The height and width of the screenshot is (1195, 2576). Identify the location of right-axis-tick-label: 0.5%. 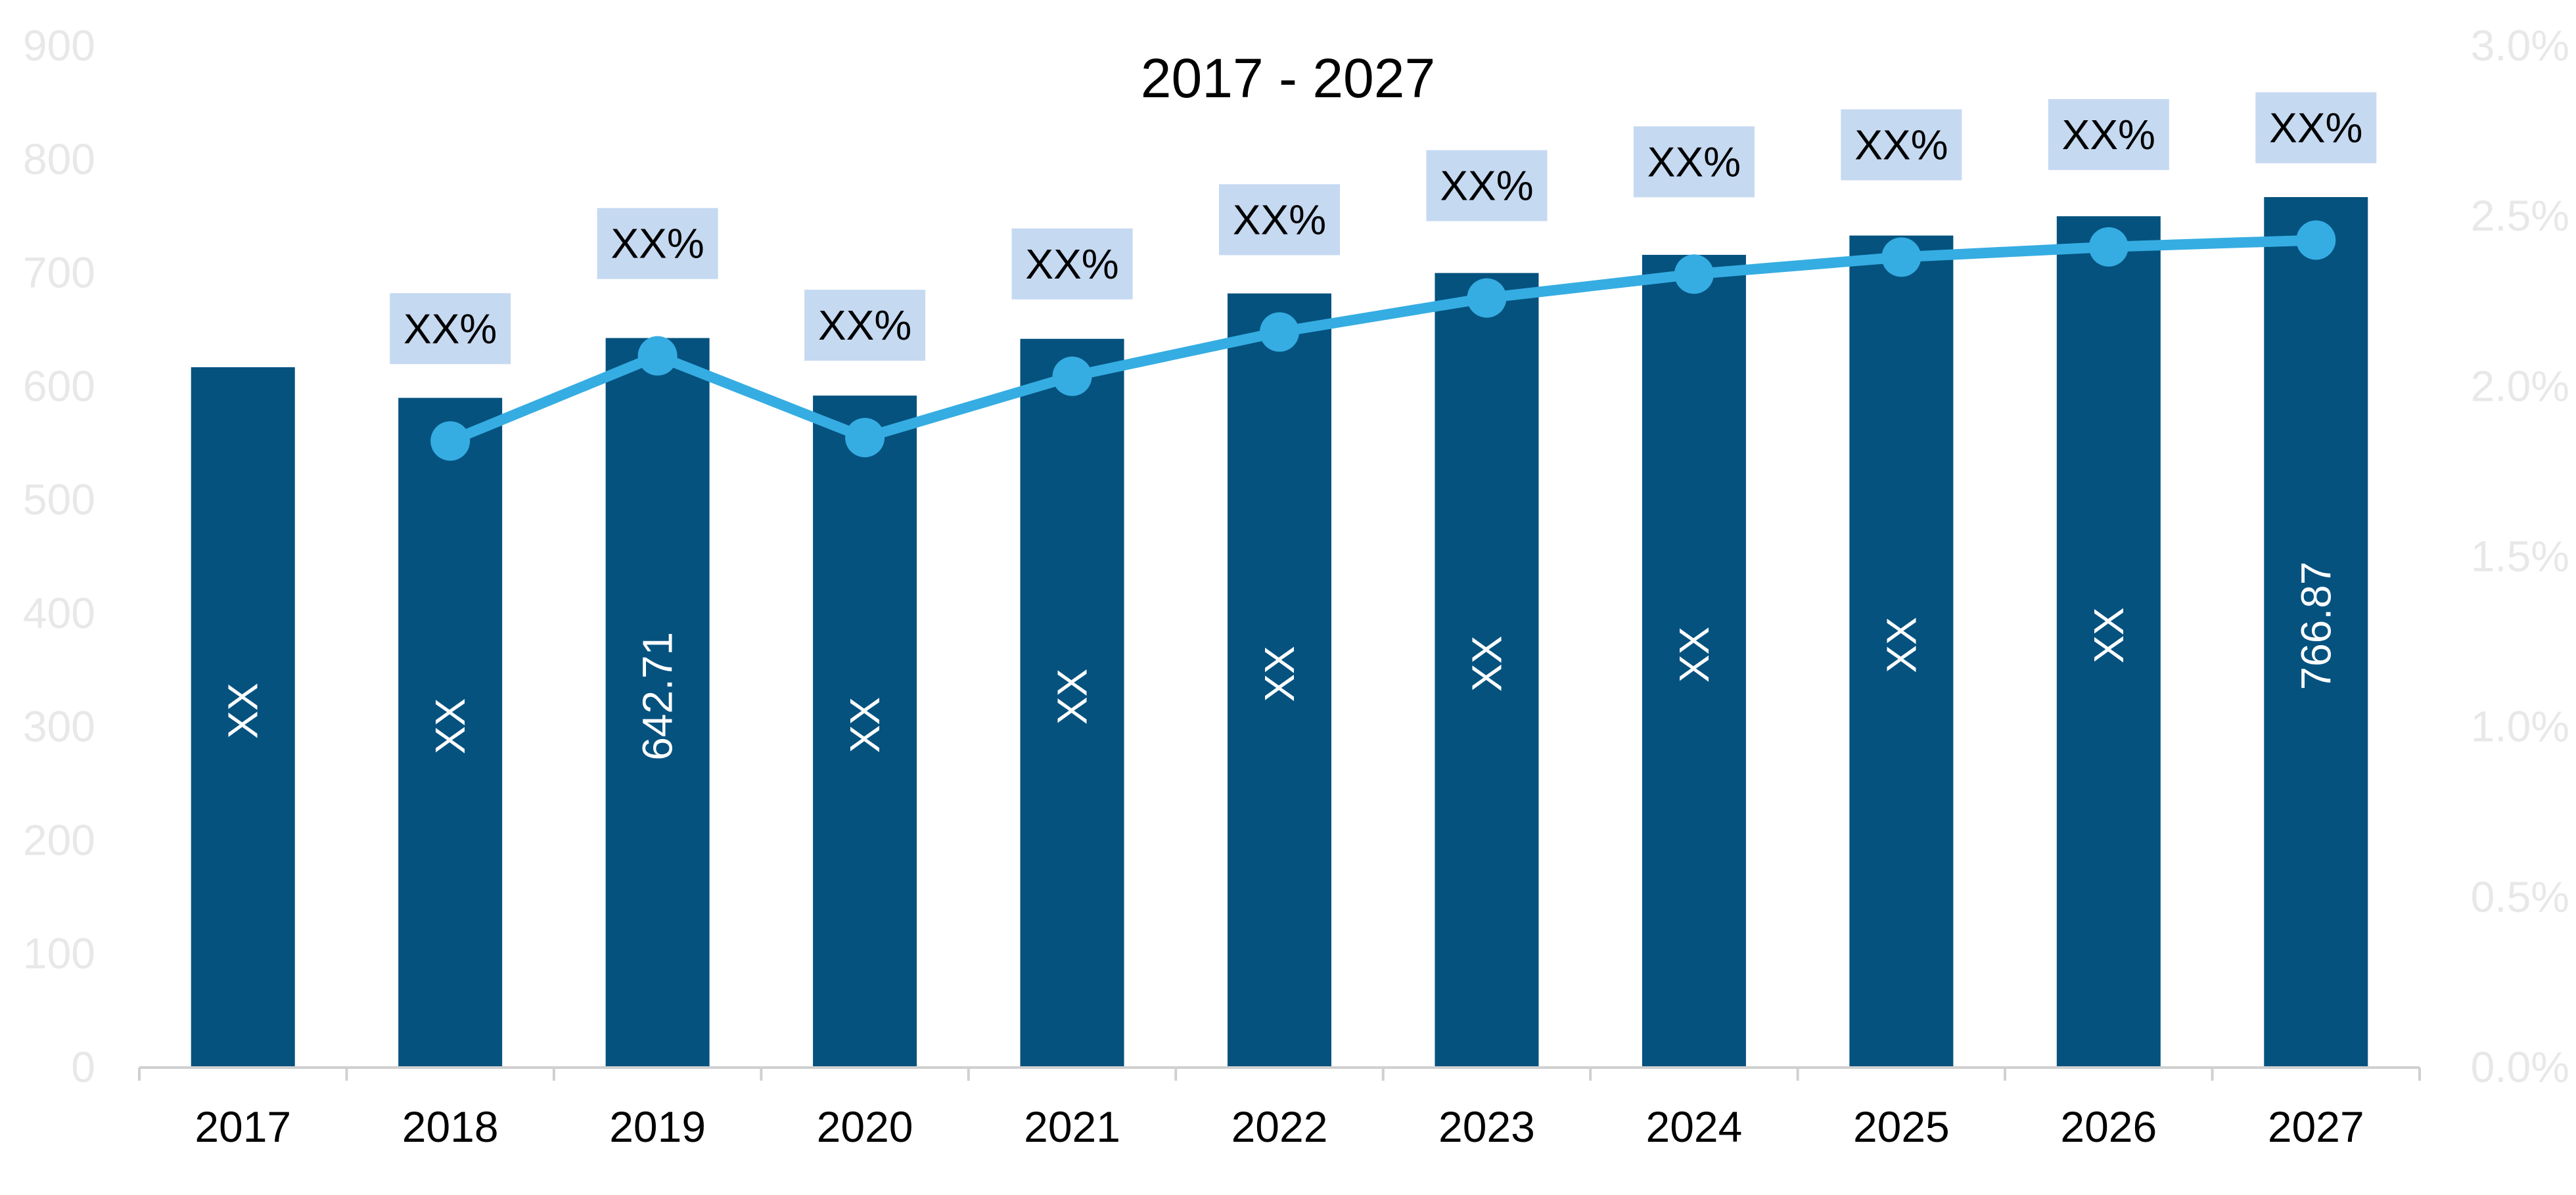
(2520, 896).